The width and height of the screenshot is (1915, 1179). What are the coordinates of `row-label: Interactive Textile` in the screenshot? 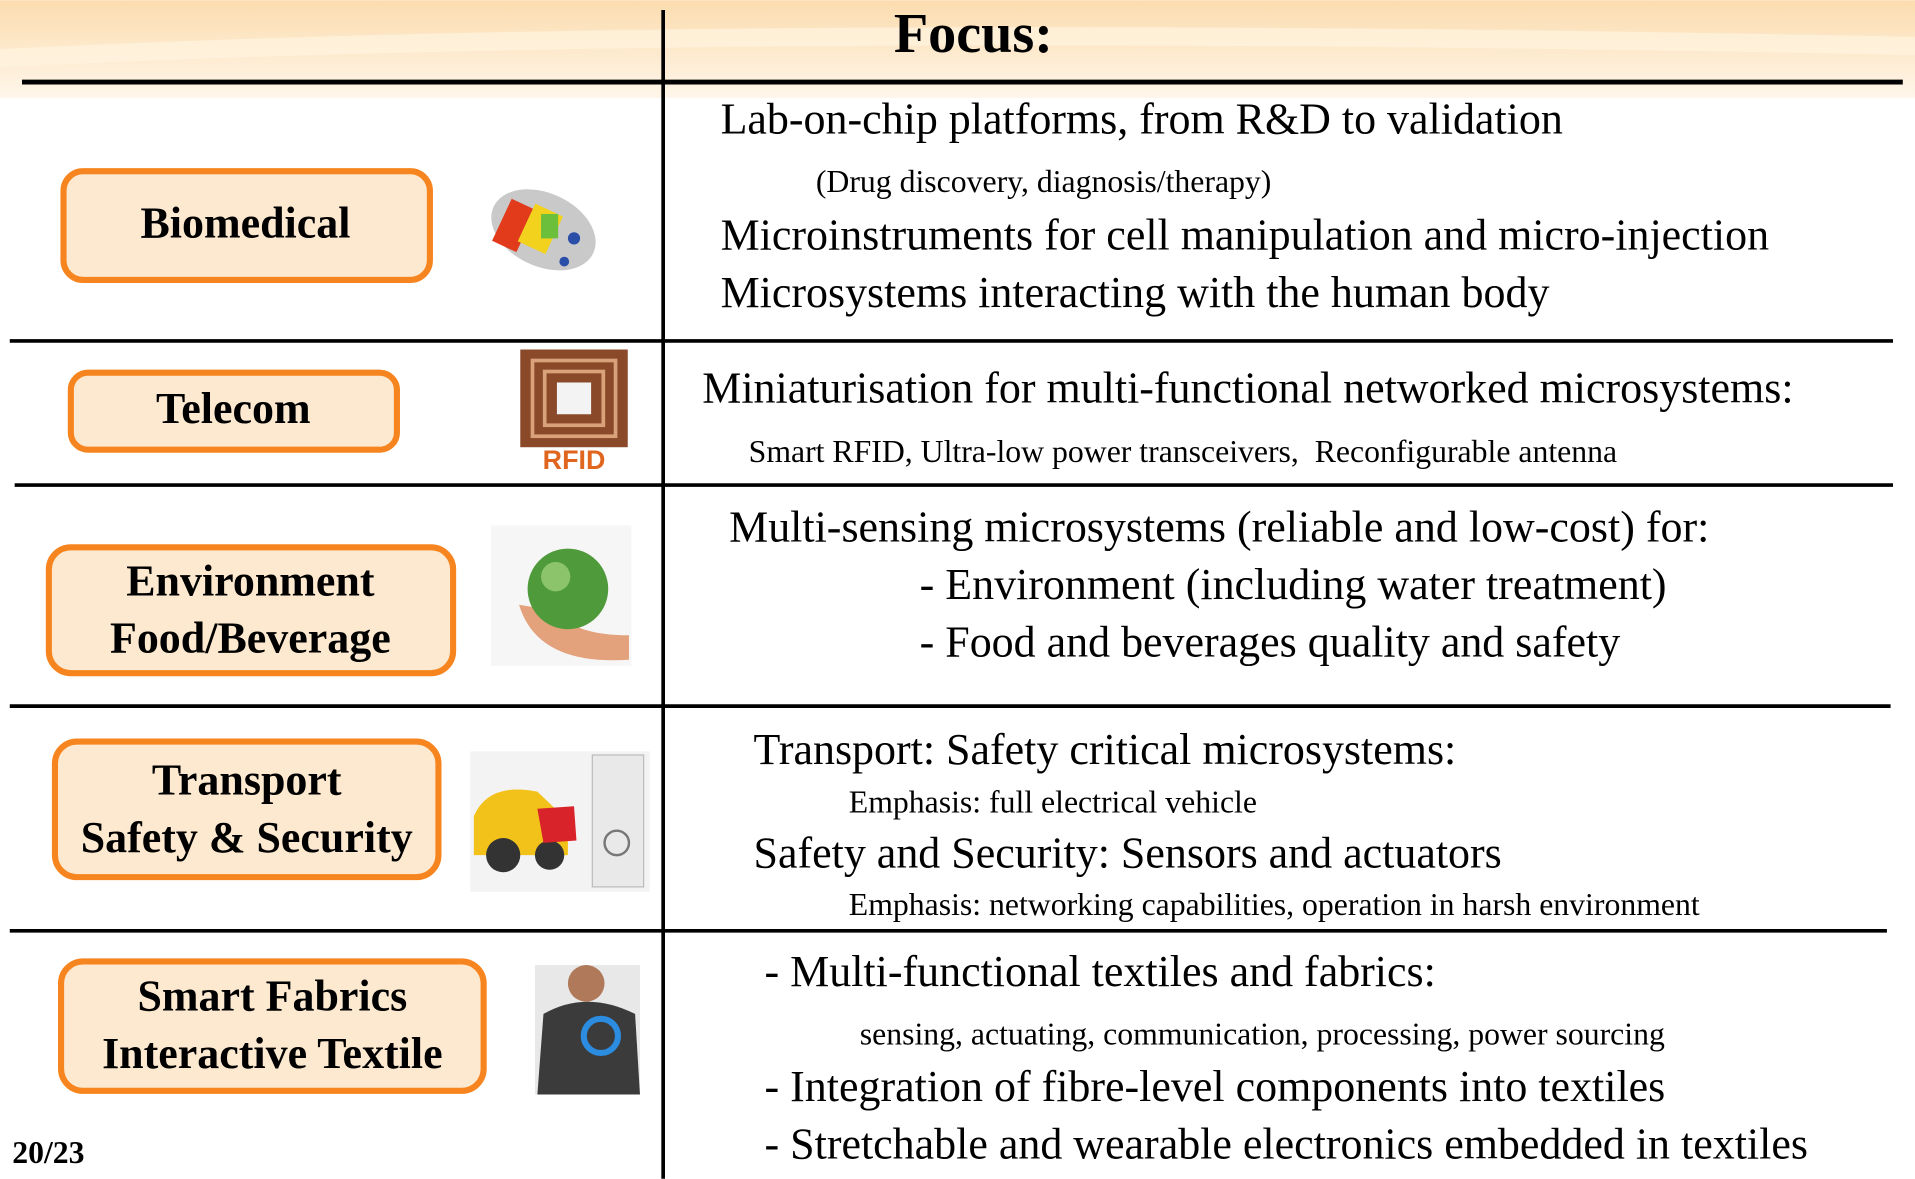 It's located at (272, 1053).